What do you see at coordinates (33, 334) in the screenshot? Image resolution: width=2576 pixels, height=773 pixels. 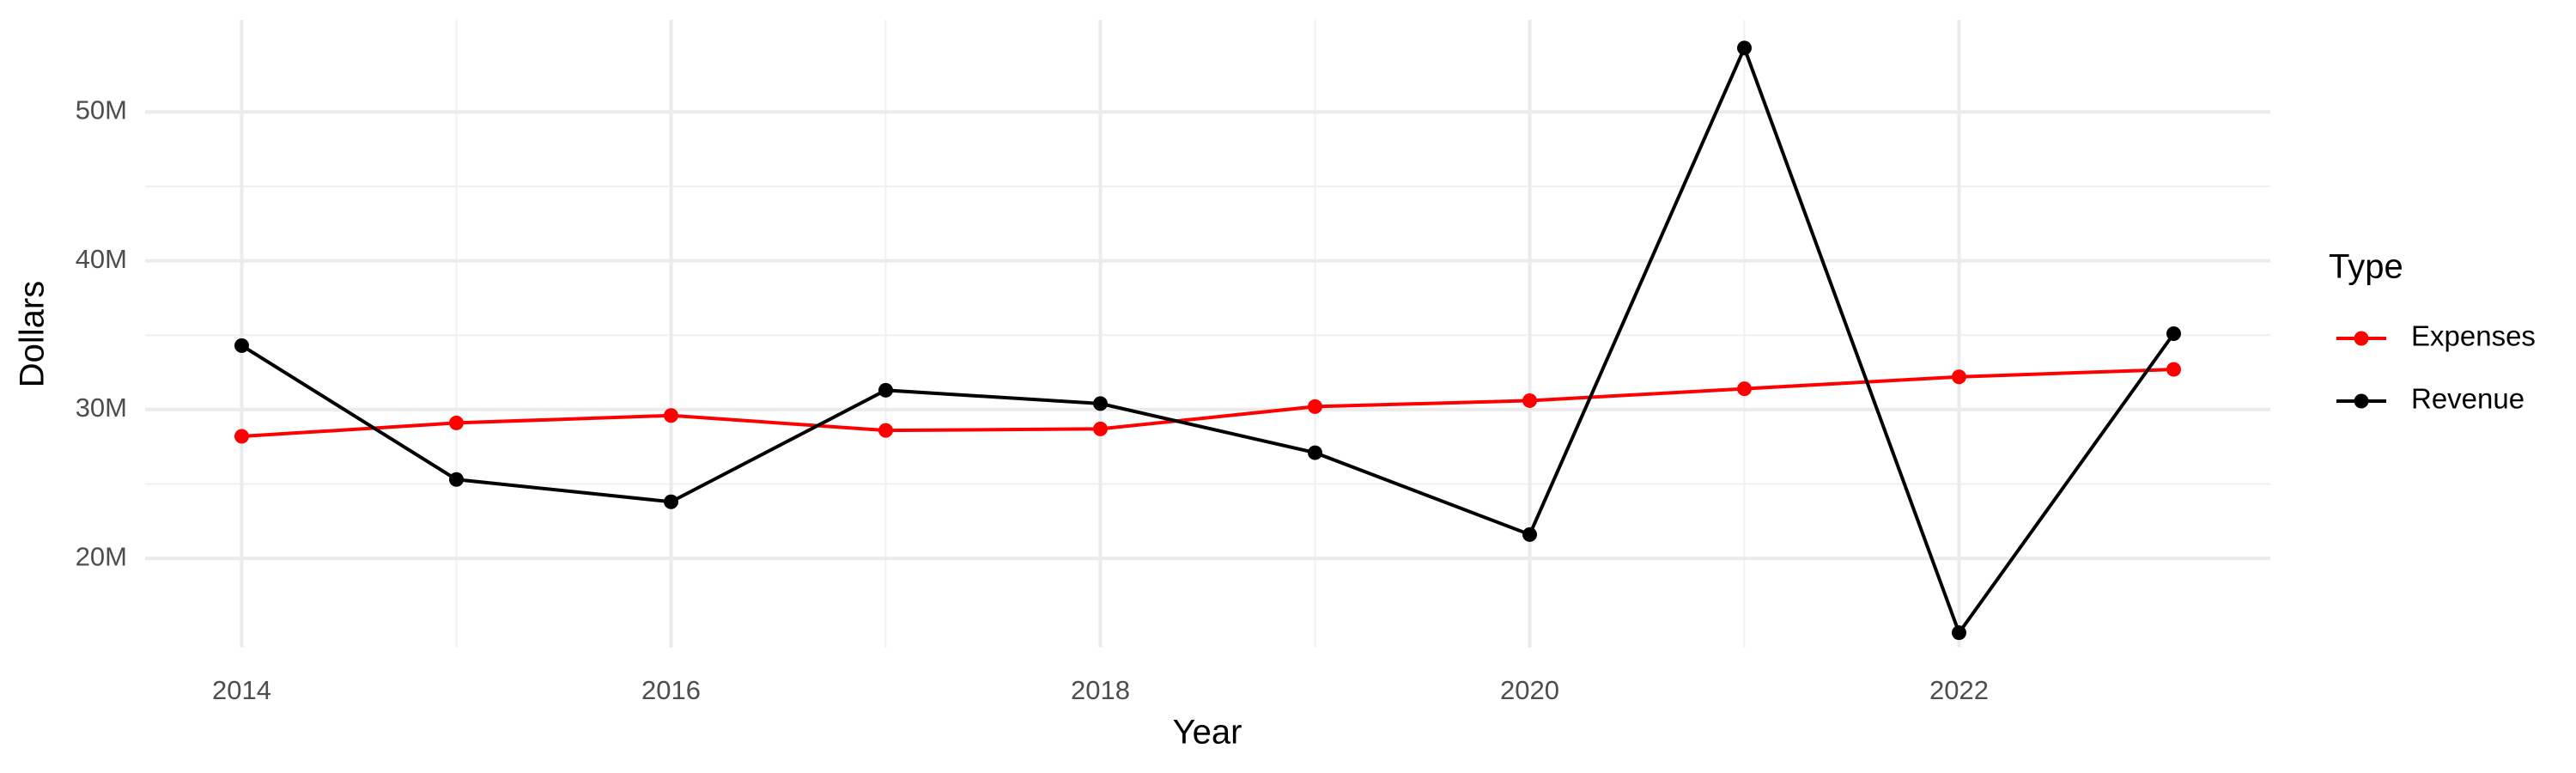 I see `y-axis-title: Dollars` at bounding box center [33, 334].